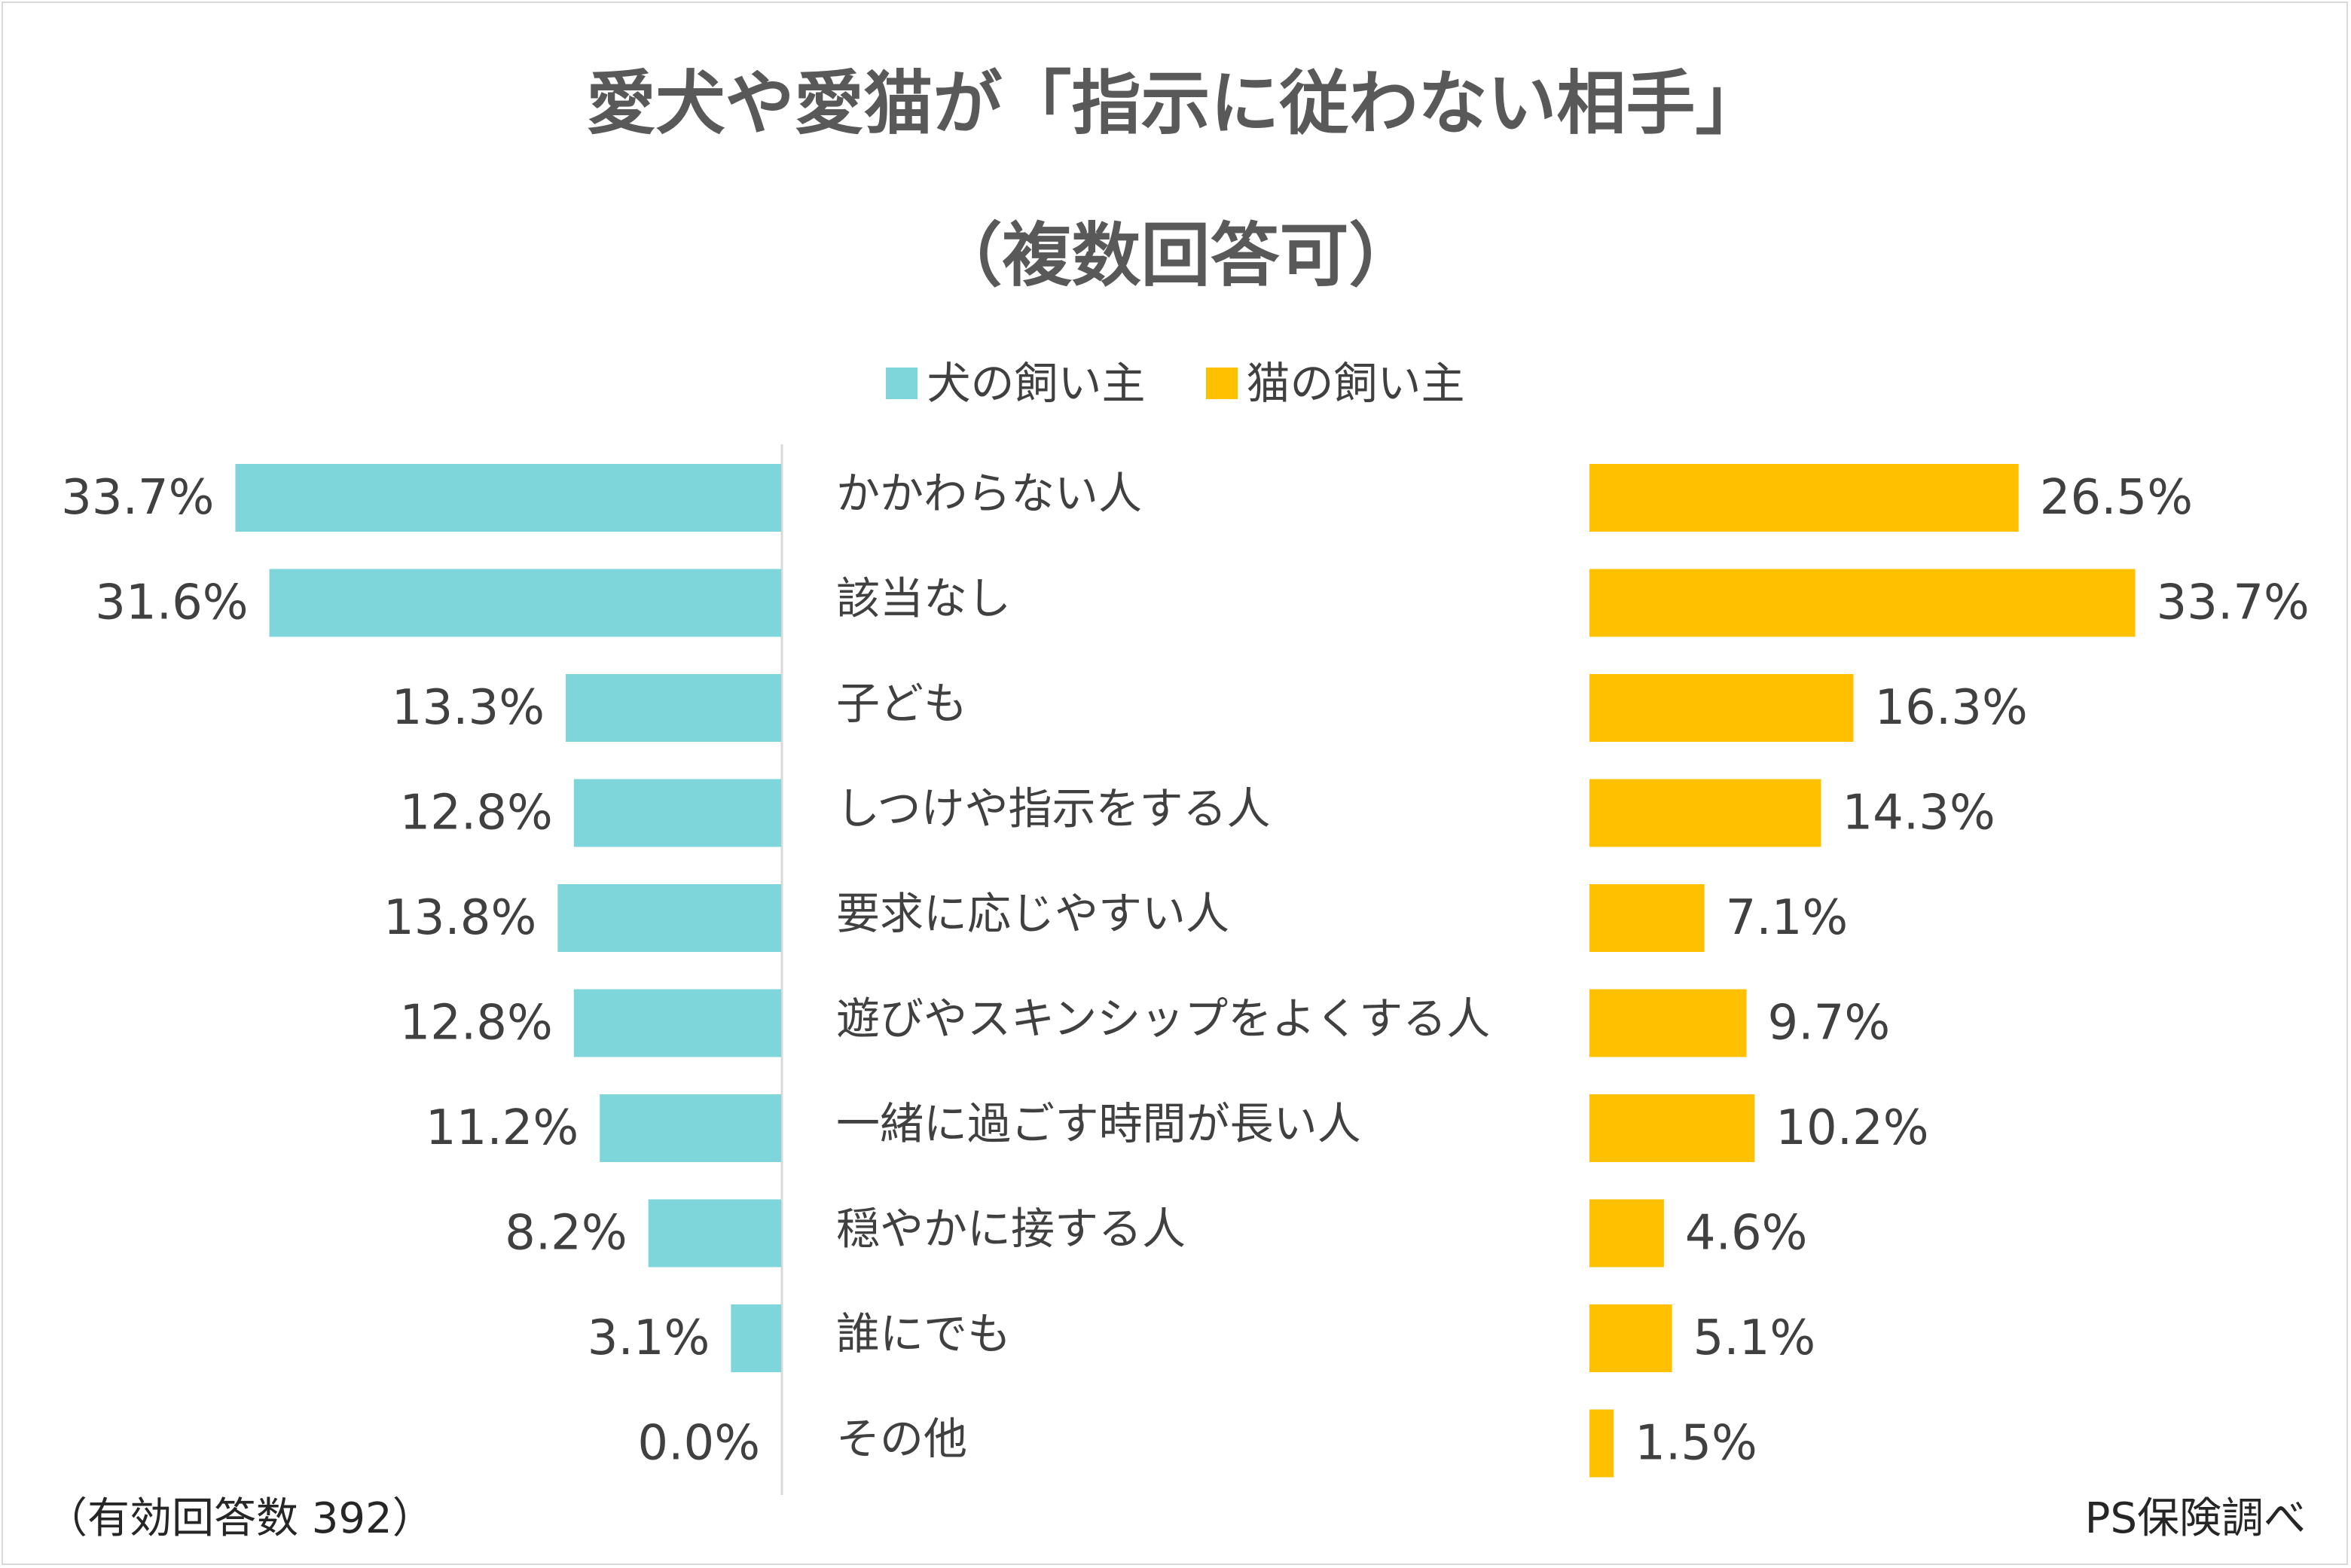 Image resolution: width=2351 pixels, height=1568 pixels. I want to click on category-label-2: 子ども, so click(901, 704).